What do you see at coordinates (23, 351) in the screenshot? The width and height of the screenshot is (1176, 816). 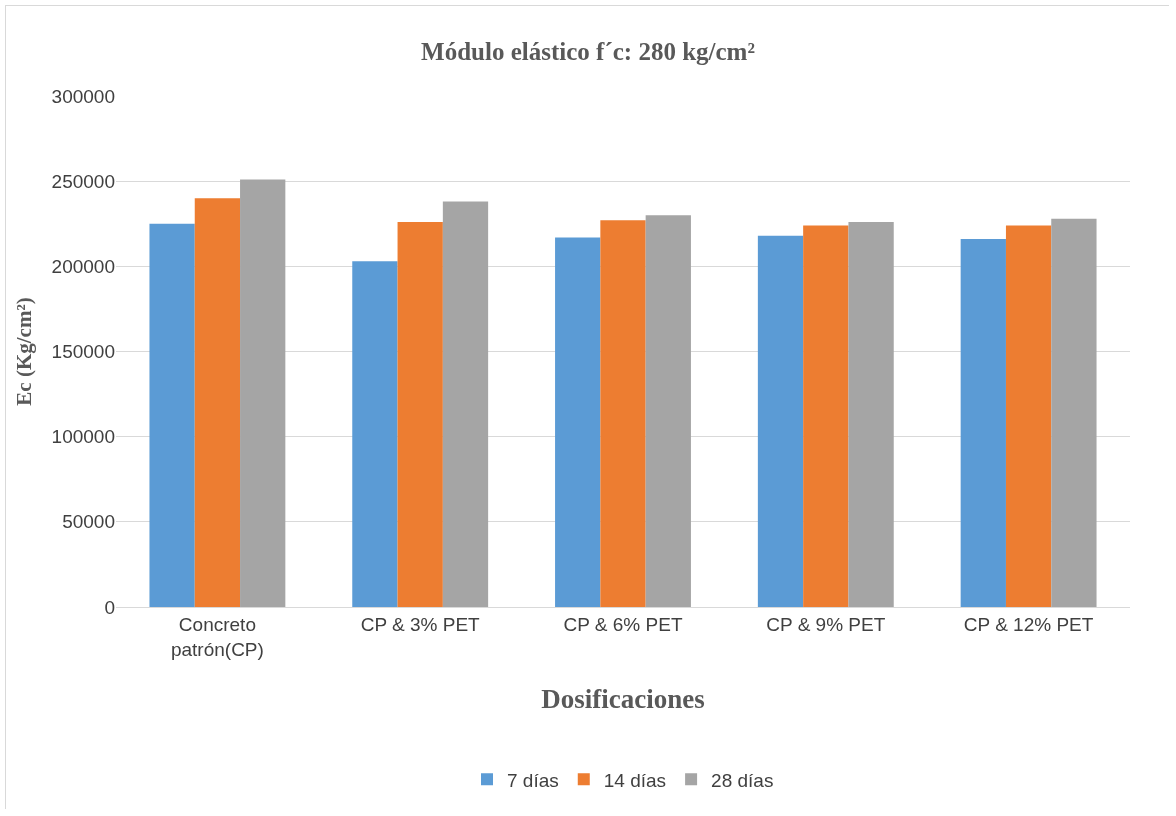 I see `y-axis-title: Ec (Kg/cm²)` at bounding box center [23, 351].